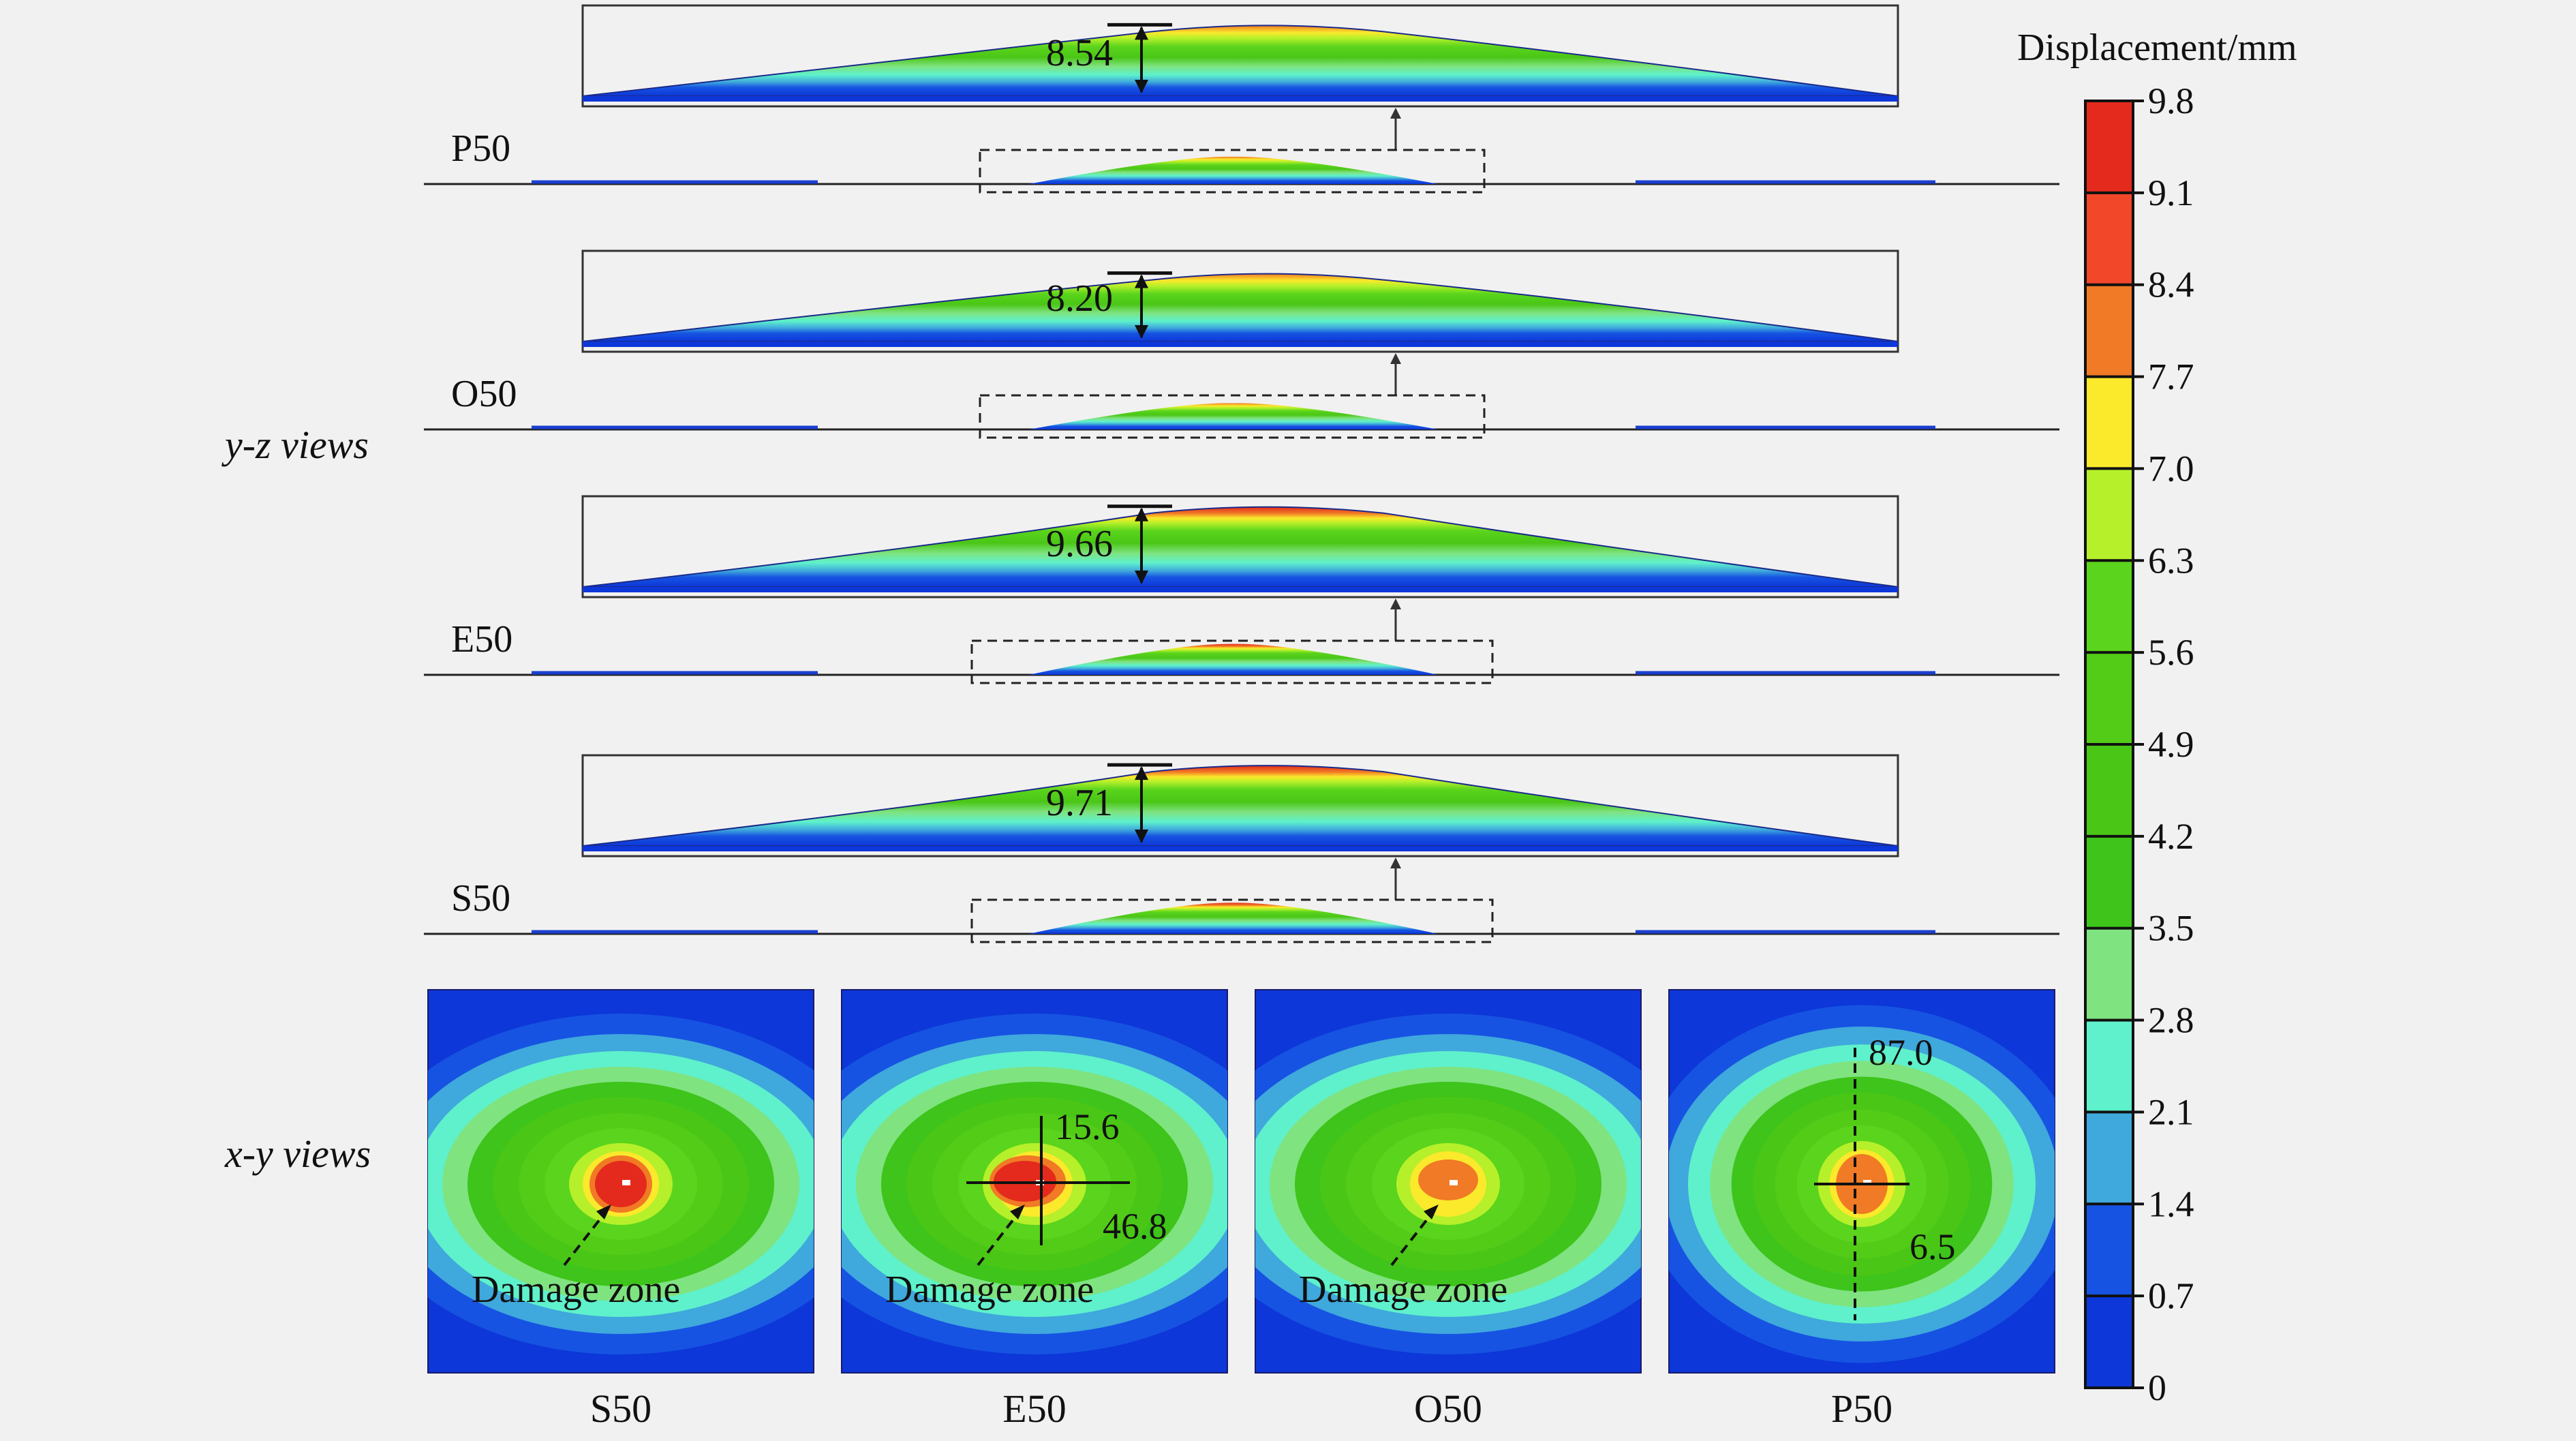 The image size is (2576, 1441). I want to click on xy-view-p50: 87.0 6.5 P50, so click(1861, 1210).